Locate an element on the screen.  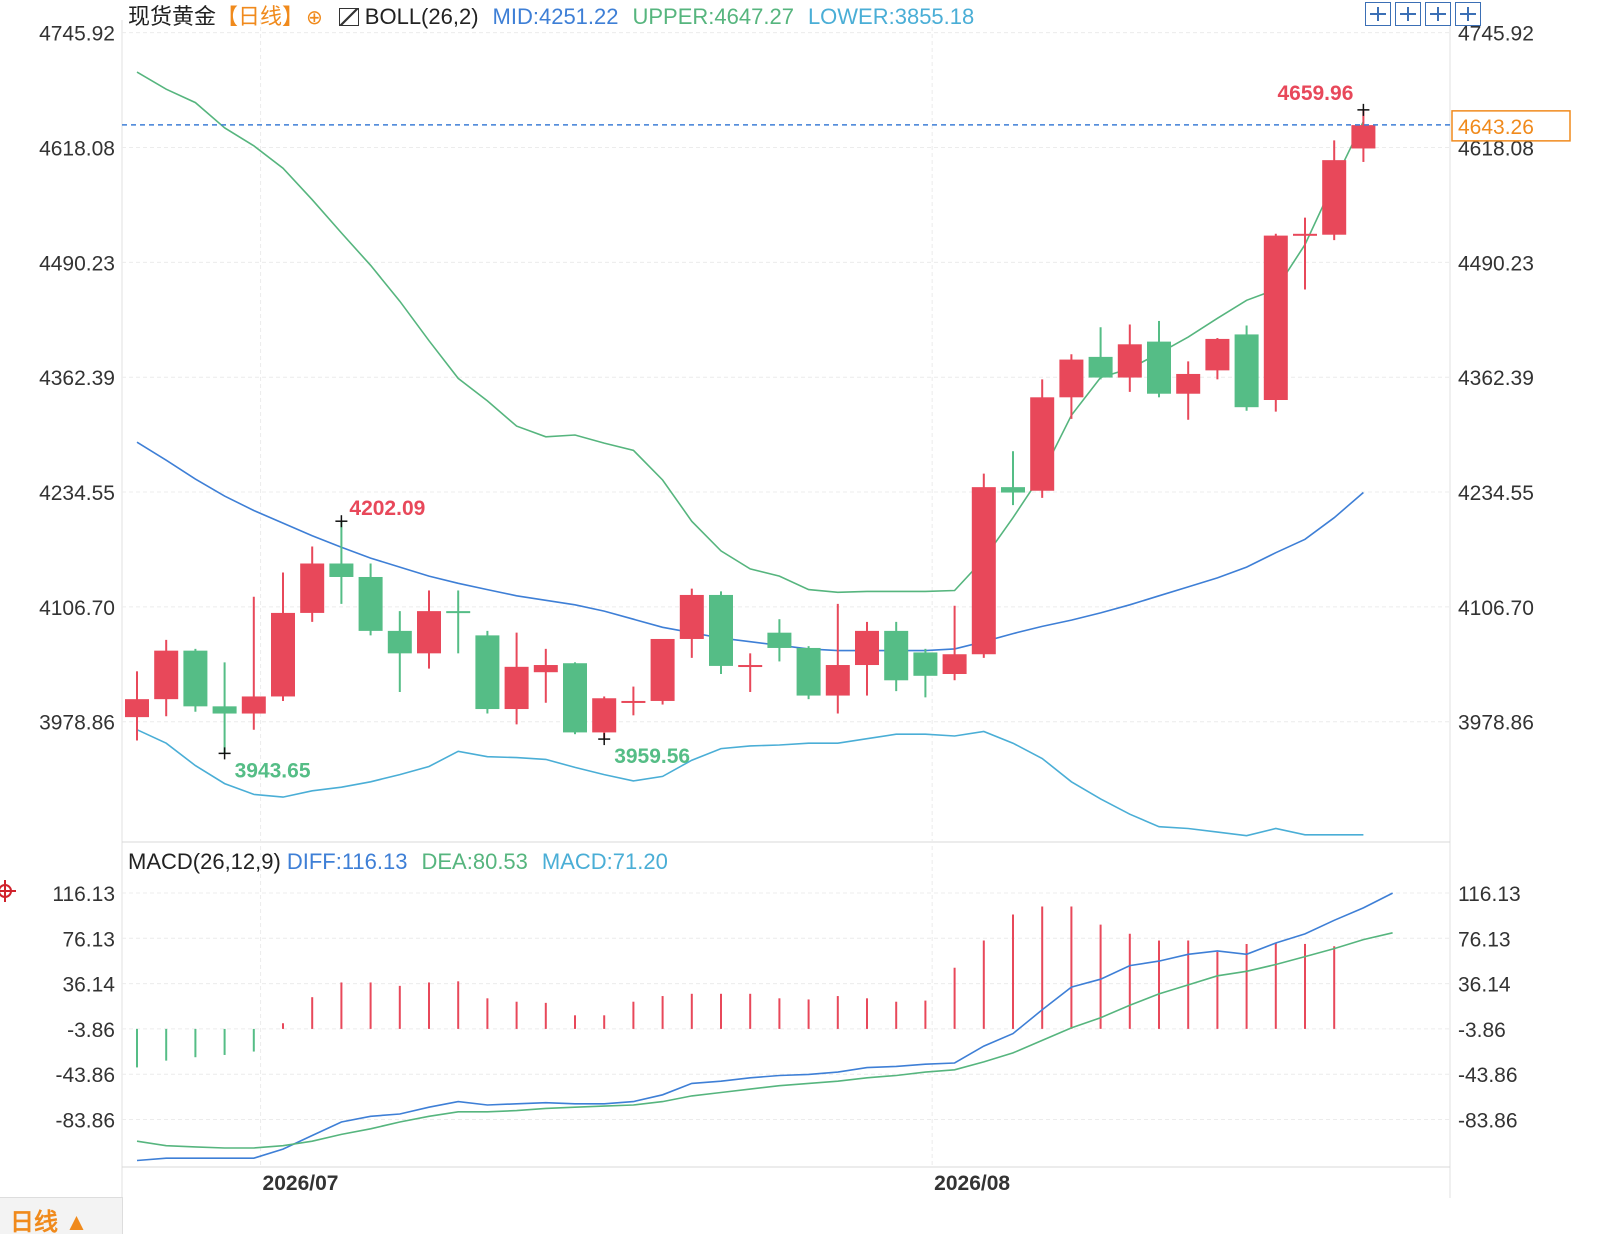
macd-tick-label-left: -3.86 is located at coordinates (91, 1030).